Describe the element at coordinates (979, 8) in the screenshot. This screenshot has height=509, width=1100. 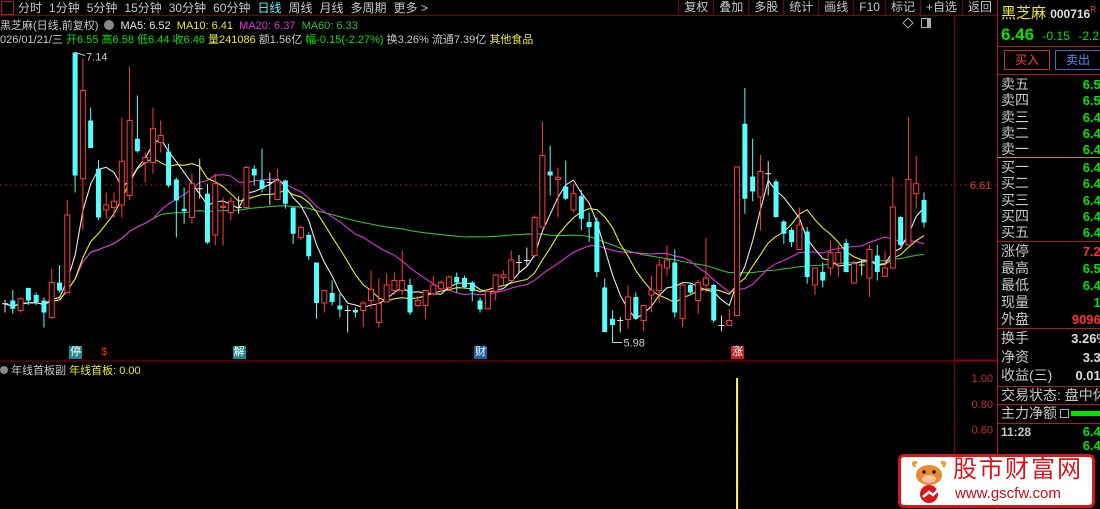
I see `toolbar-button: 返回` at that location.